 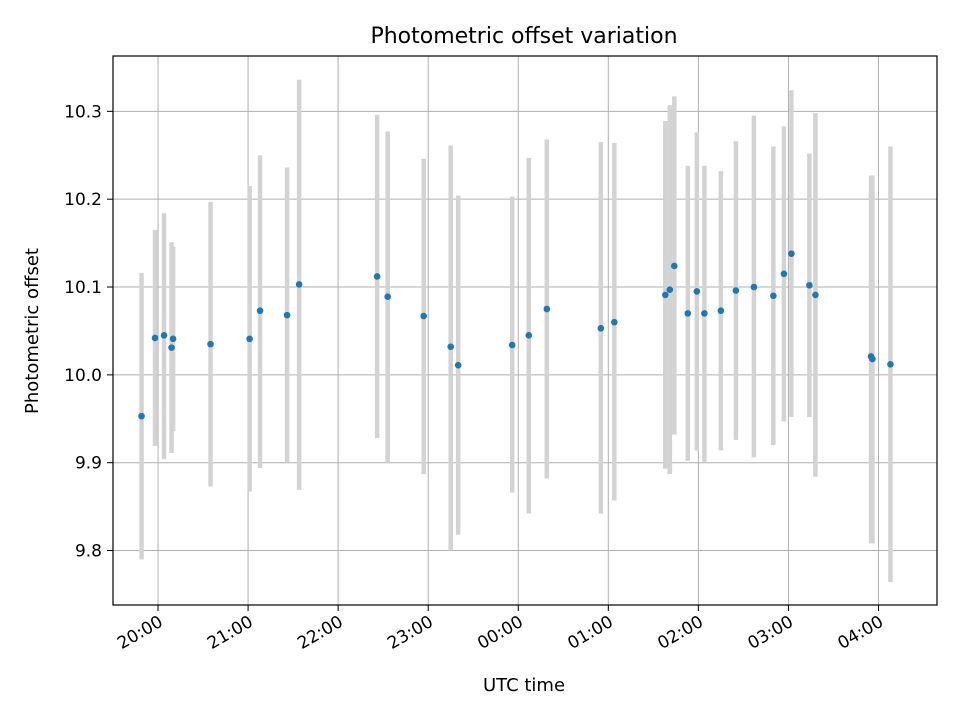 What do you see at coordinates (83, 288) in the screenshot?
I see `y-tick-label: 10.1` at bounding box center [83, 288].